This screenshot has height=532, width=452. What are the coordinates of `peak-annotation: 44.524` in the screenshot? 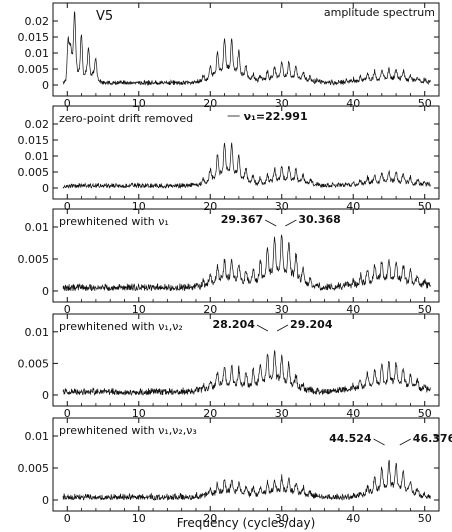 It's located at (350, 438).